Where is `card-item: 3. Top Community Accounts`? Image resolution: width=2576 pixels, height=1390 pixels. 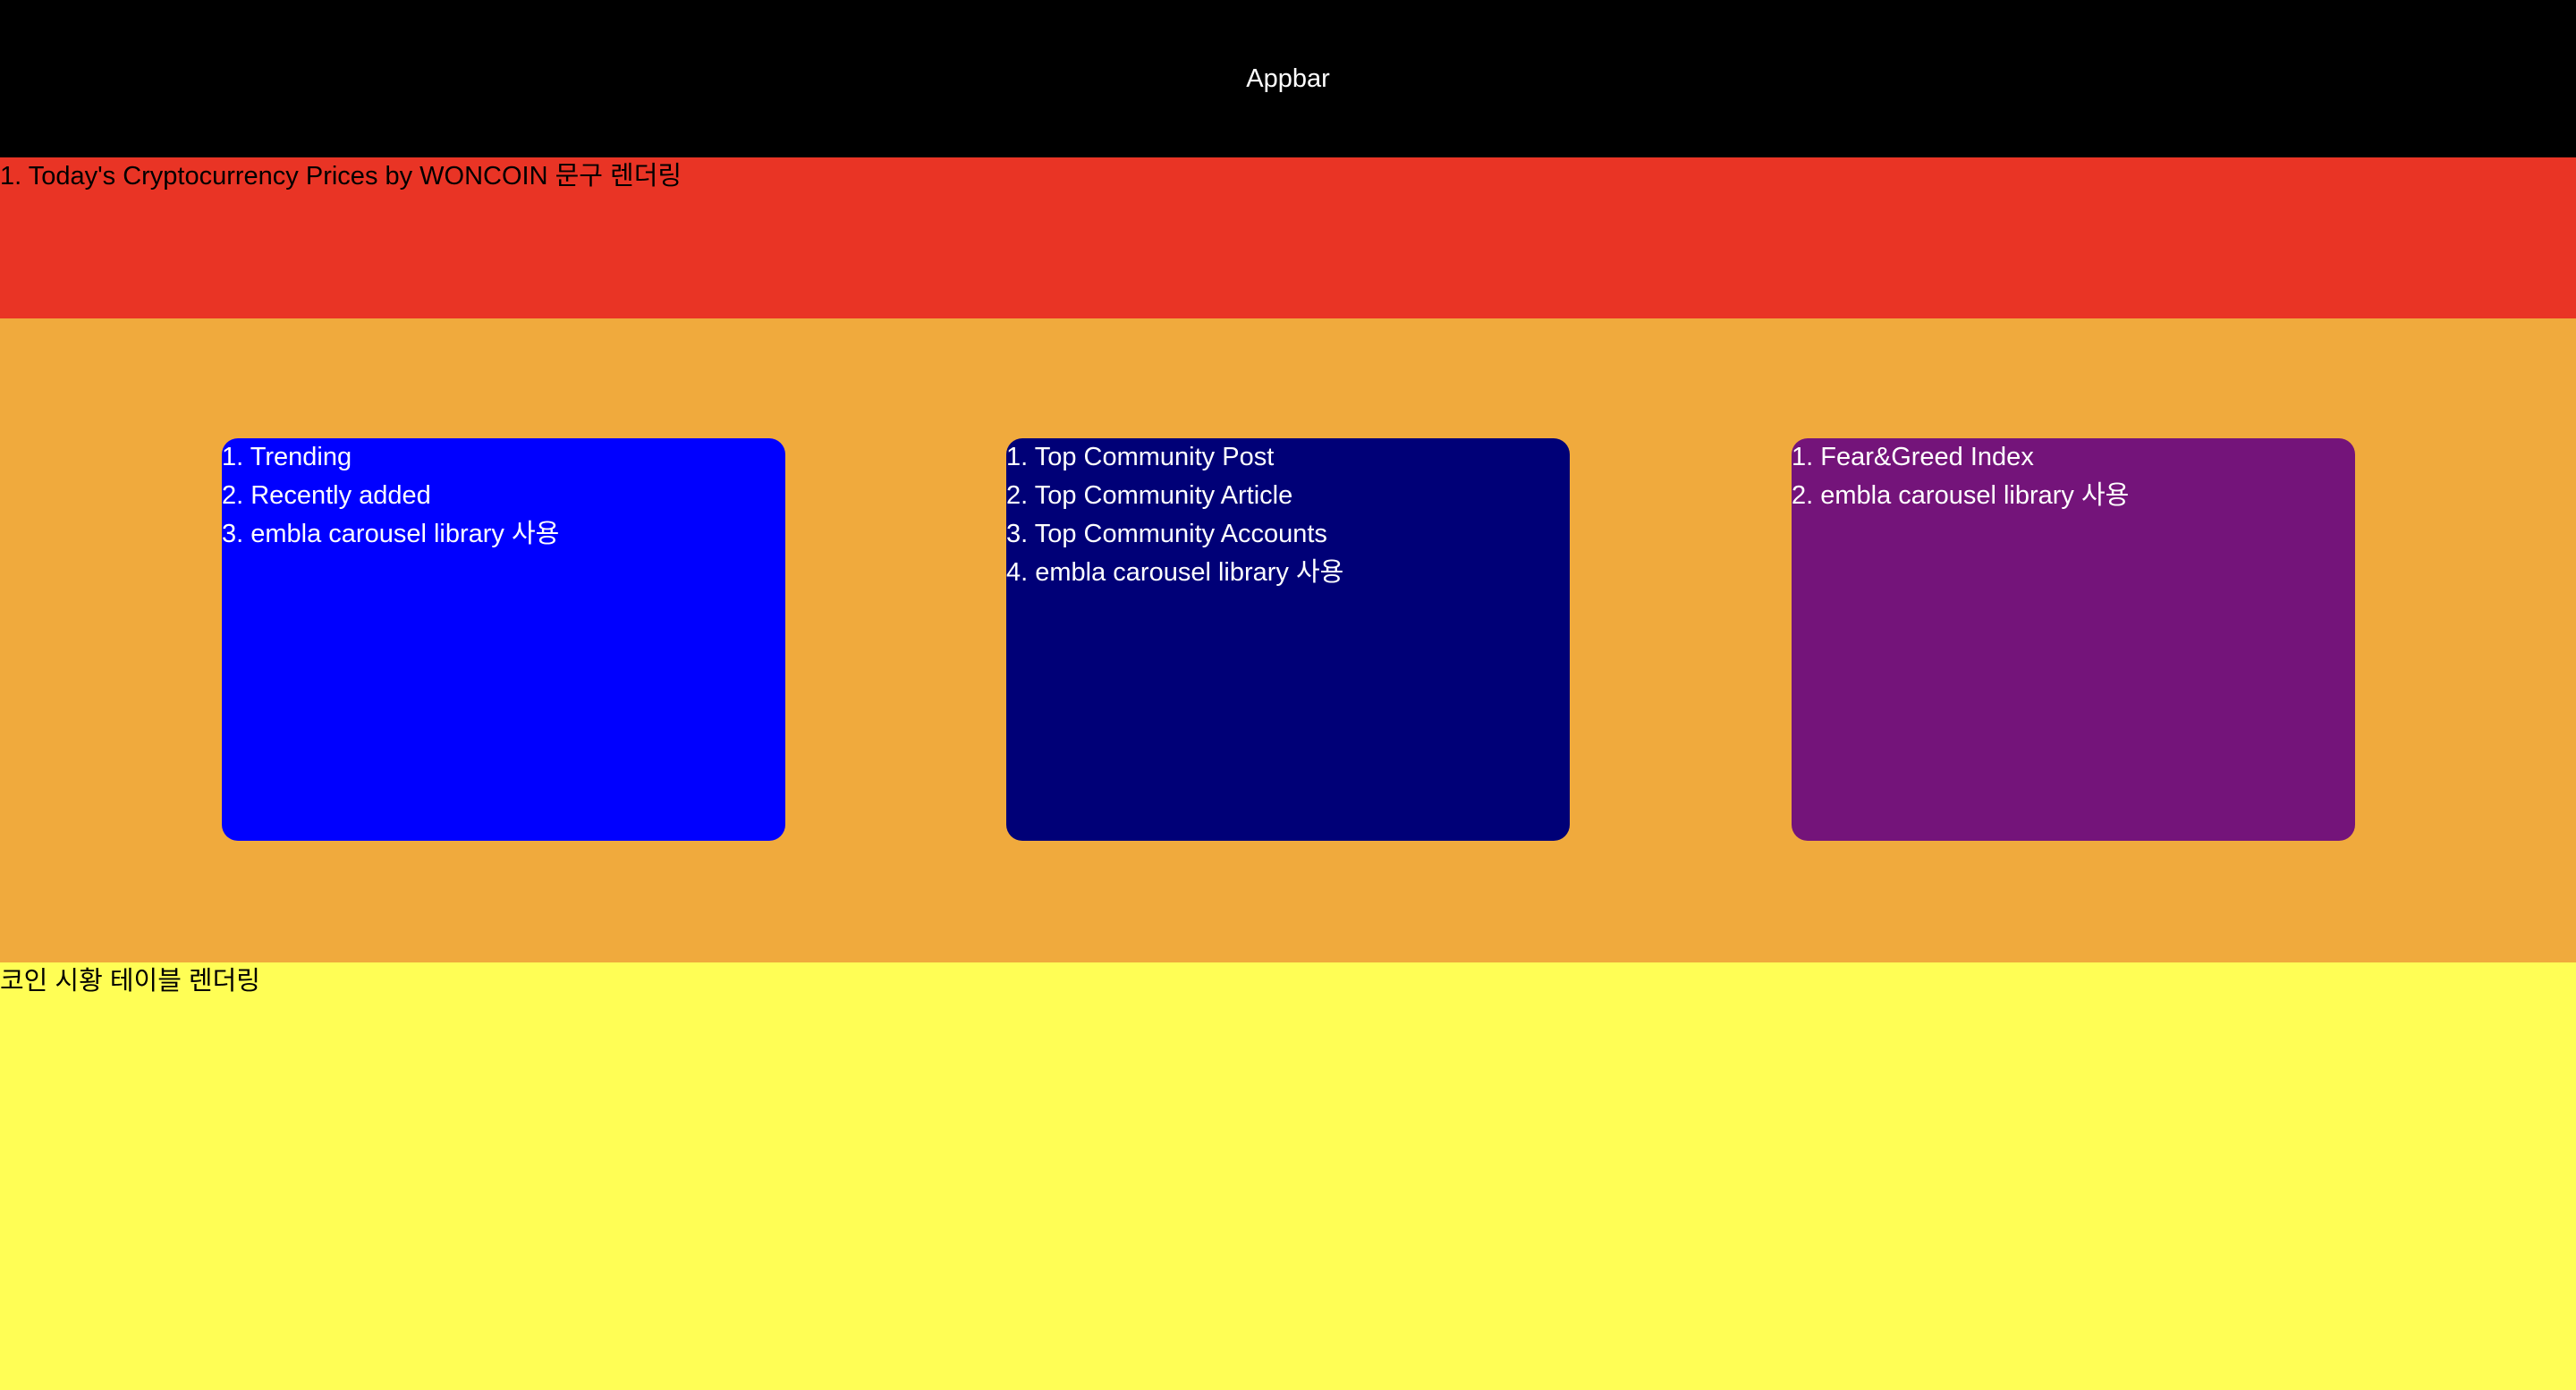 card-item: 3. Top Community Accounts is located at coordinates (1166, 534).